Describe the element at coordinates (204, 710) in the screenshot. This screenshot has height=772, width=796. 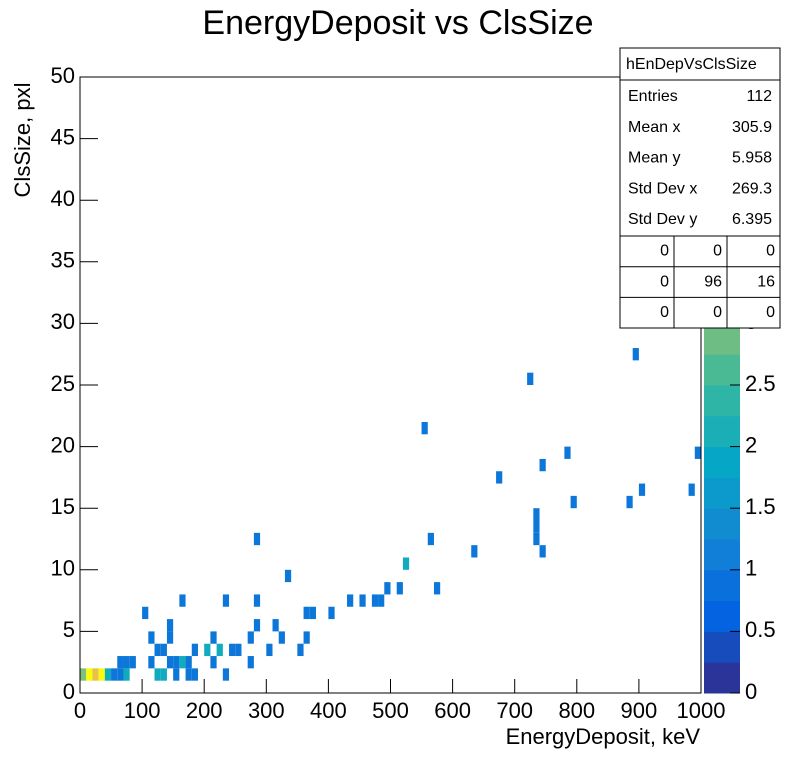
I see `x-tick-label: 200` at that location.